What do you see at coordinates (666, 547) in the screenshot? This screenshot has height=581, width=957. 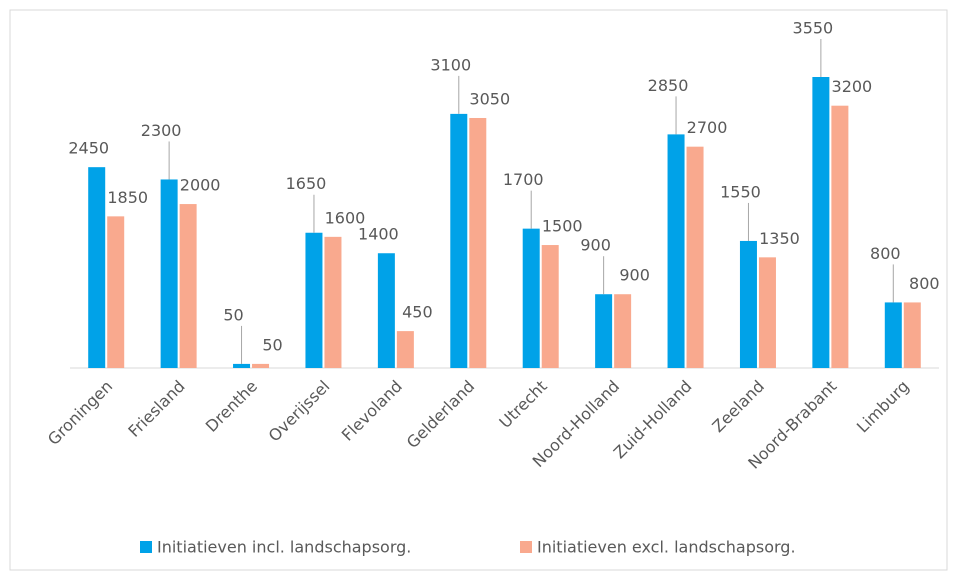 I see `legend-label: Initiatieven excl. landschapsorg.` at bounding box center [666, 547].